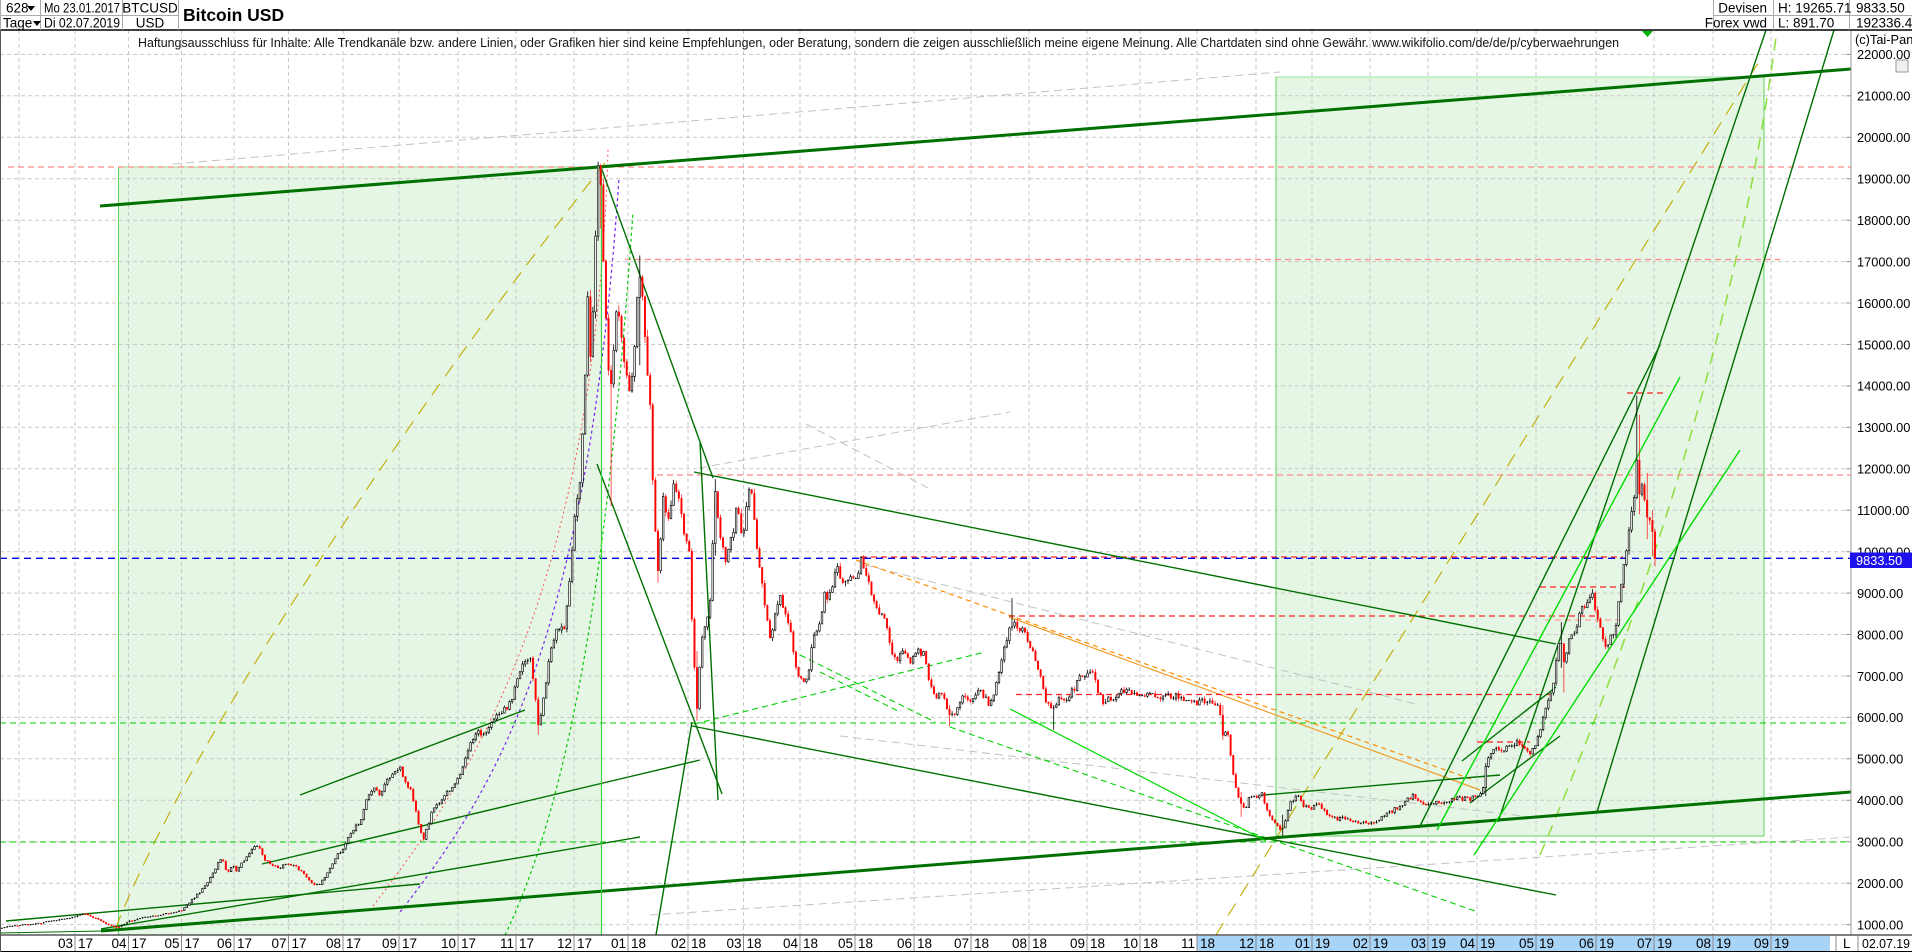 The image size is (1912, 952). I want to click on svg-text: 192336.4/, so click(1884, 23).